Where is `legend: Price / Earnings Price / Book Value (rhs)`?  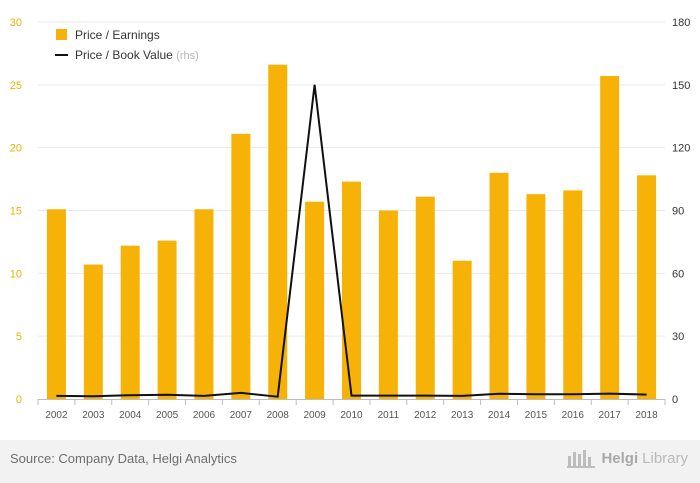 legend: Price / Earnings Price / Book Value (rhs) is located at coordinates (127, 45).